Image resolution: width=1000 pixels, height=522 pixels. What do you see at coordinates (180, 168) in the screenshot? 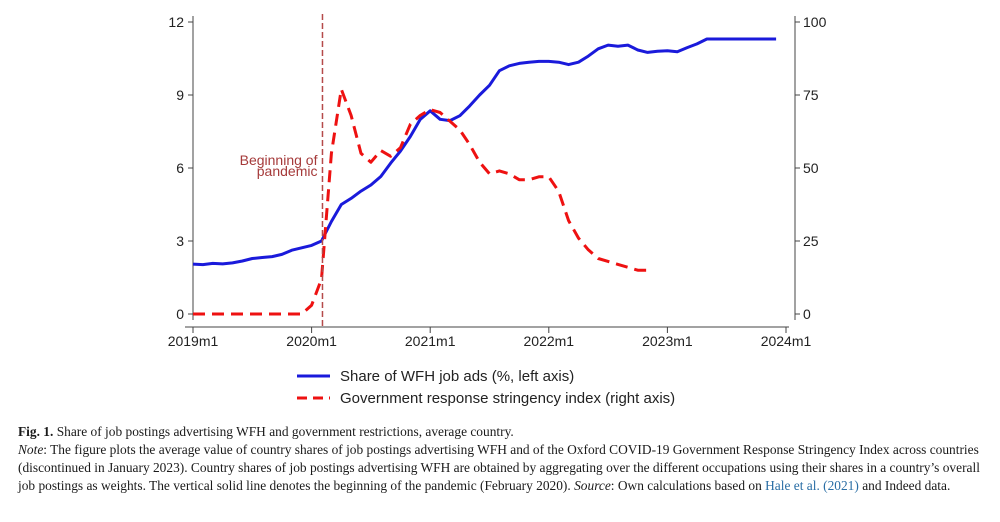
I see `left-axis-tick-label: 6` at bounding box center [180, 168].